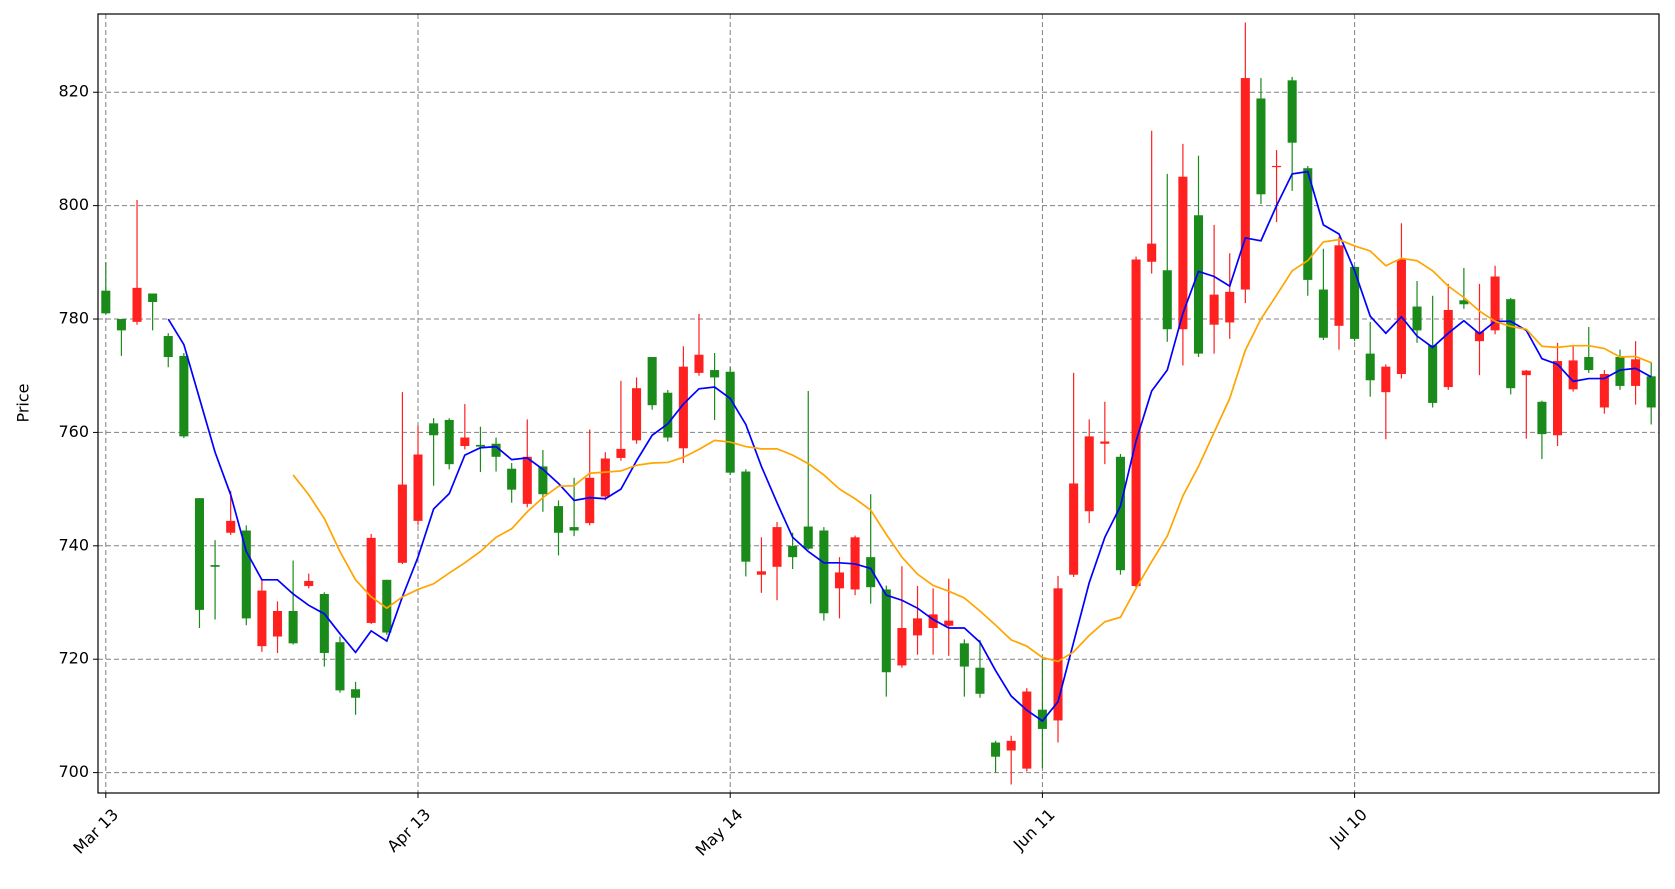 The height and width of the screenshot is (889, 1675). What do you see at coordinates (95, 831) in the screenshot?
I see `x-tick-label: Mar 13` at bounding box center [95, 831].